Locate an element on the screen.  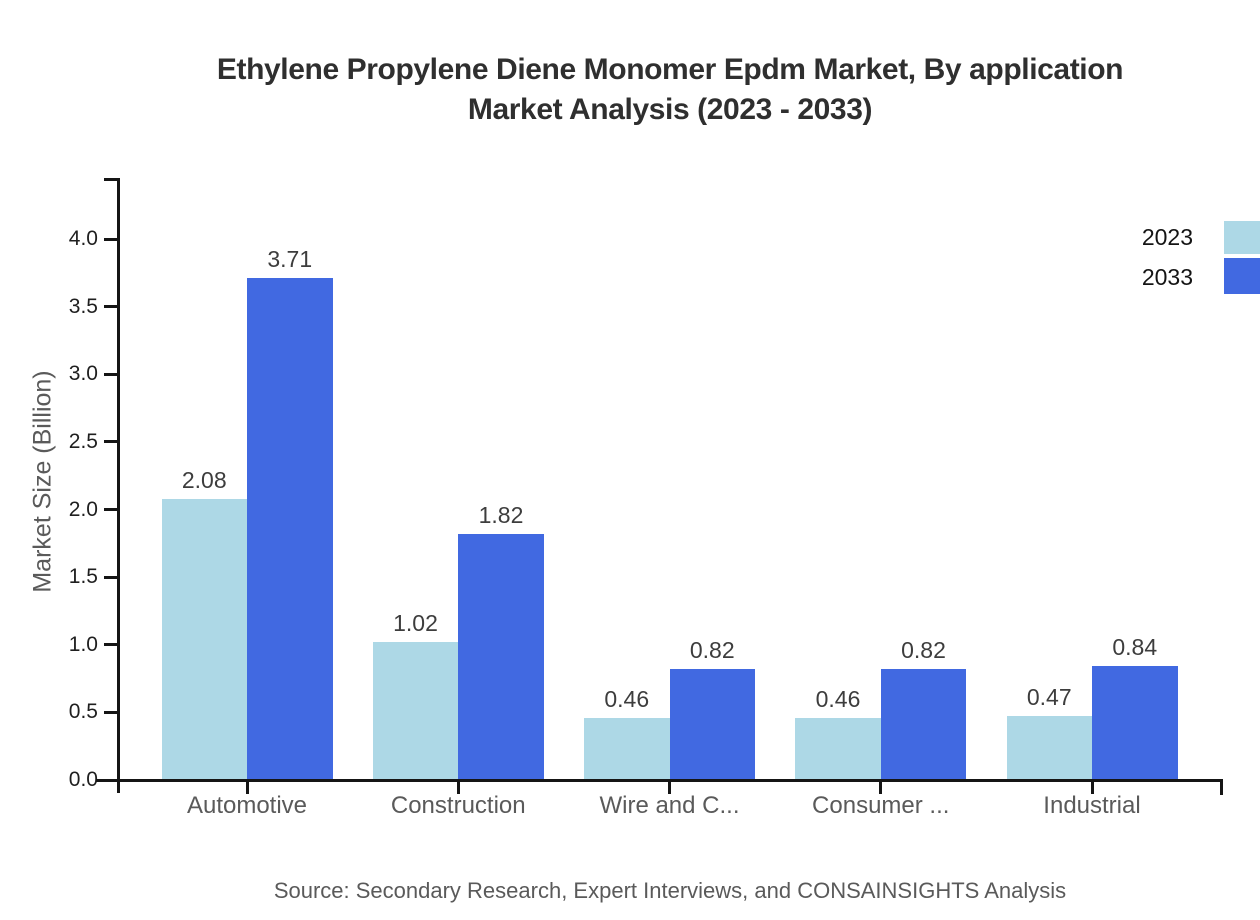
y-tick-0.5 is located at coordinates (111, 712).